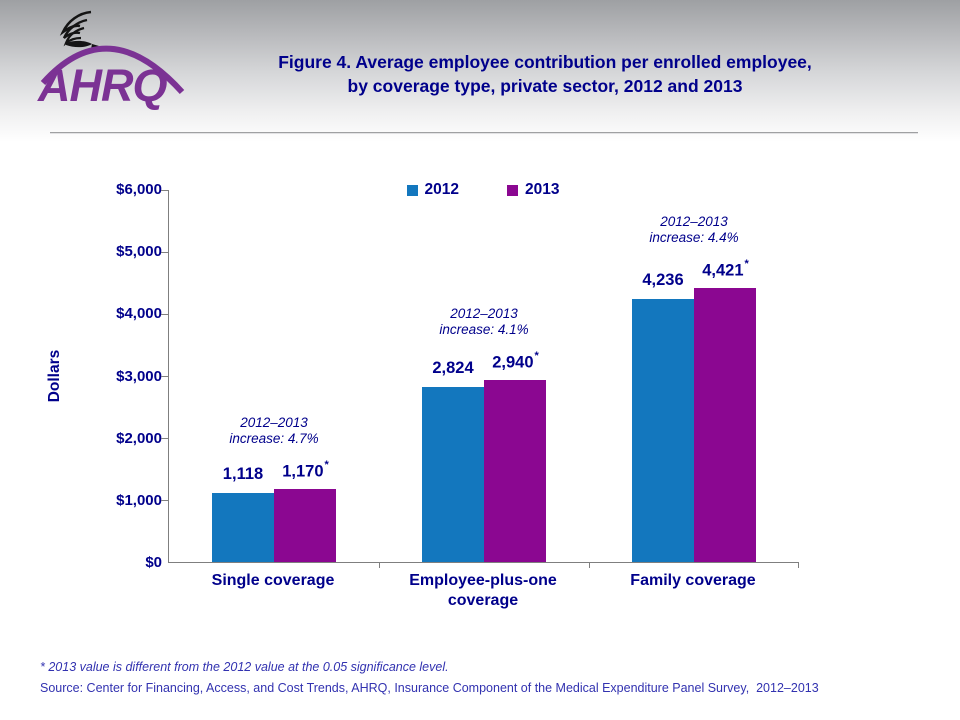 The height and width of the screenshot is (720, 960). I want to click on logo-swoosh, so click(112, 70).